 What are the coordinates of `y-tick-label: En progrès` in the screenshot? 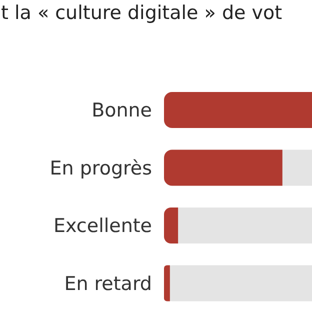 It's located at (101, 168).